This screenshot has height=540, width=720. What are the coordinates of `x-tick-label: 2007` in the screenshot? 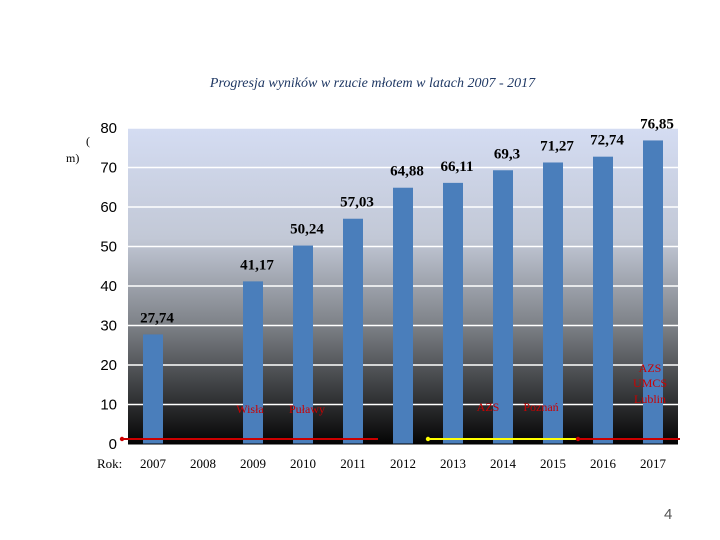 It's located at (153, 463).